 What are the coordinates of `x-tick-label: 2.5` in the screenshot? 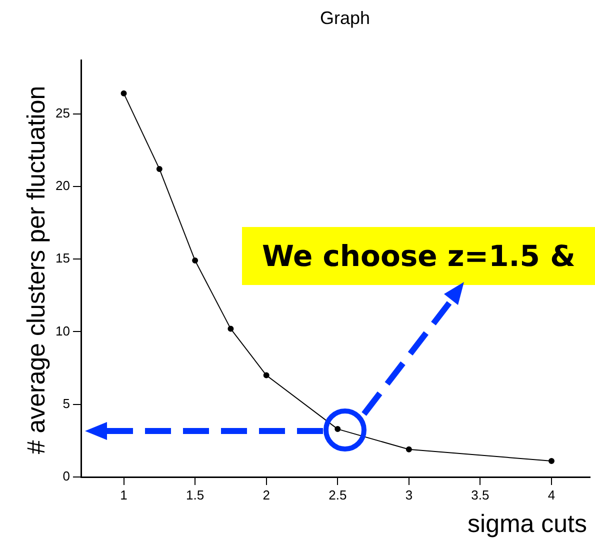 It's located at (337, 494).